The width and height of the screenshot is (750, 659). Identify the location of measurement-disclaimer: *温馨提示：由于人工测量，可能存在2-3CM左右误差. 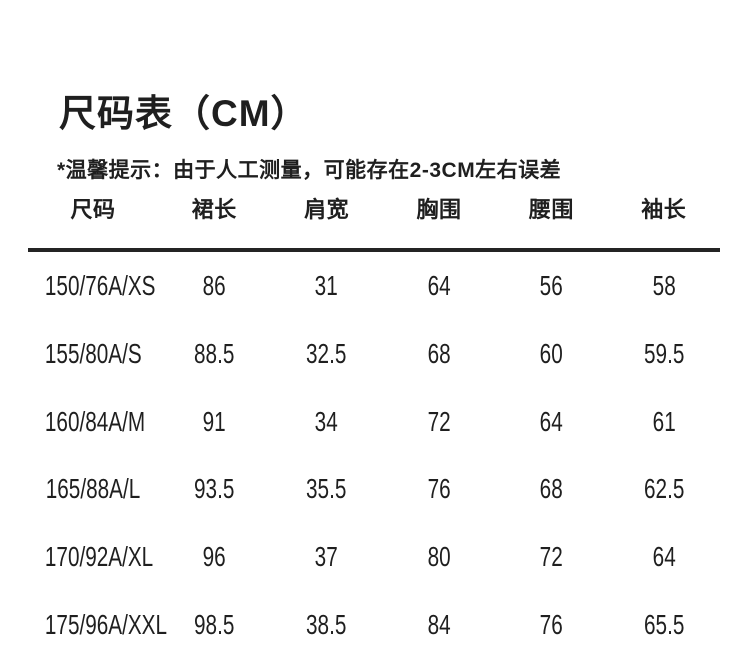
(309, 170).